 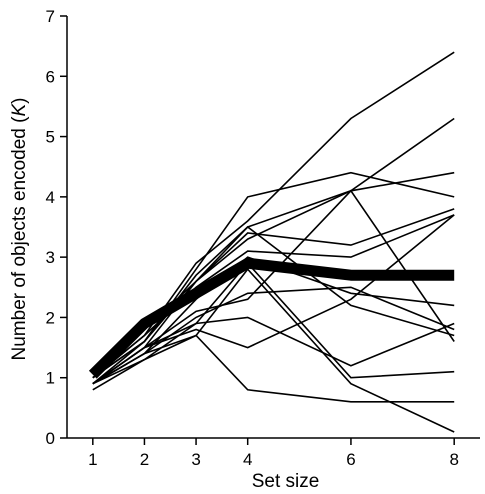 What do you see at coordinates (50, 137) in the screenshot?
I see `y-tick-label-5: 5` at bounding box center [50, 137].